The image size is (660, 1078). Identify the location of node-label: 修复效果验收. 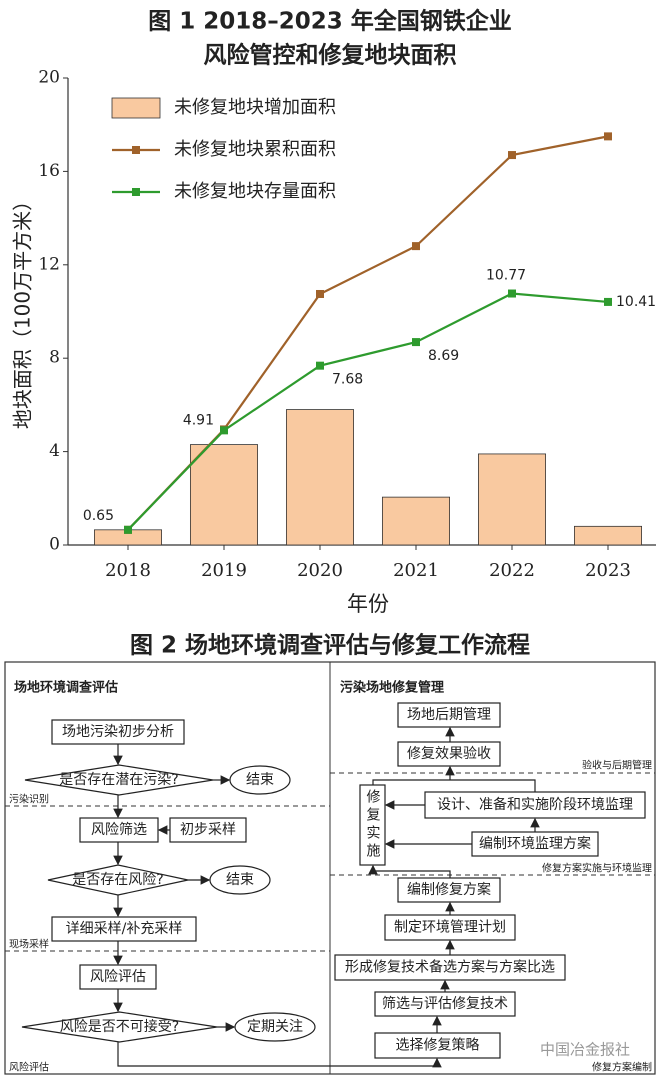
(449, 753).